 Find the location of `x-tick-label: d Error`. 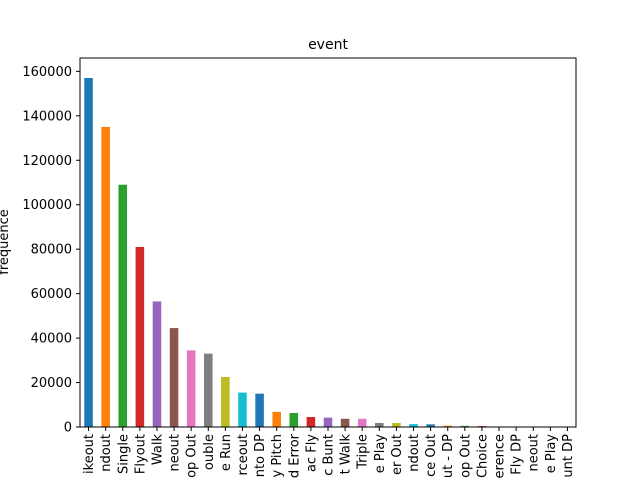

x-tick-label: d Error is located at coordinates (294, 455).